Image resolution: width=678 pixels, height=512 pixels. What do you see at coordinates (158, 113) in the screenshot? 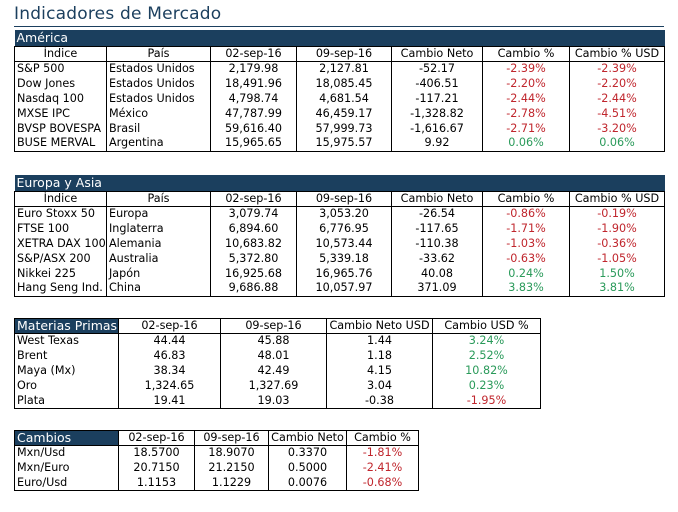
I see `table-cell: México` at bounding box center [158, 113].